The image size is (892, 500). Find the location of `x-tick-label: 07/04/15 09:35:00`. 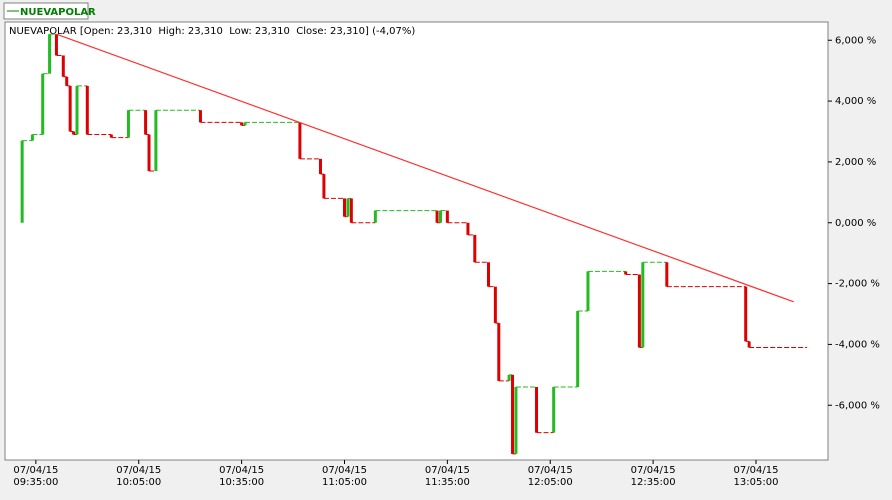

x-tick-label: 07/04/15 09:35:00 is located at coordinates (36, 476).